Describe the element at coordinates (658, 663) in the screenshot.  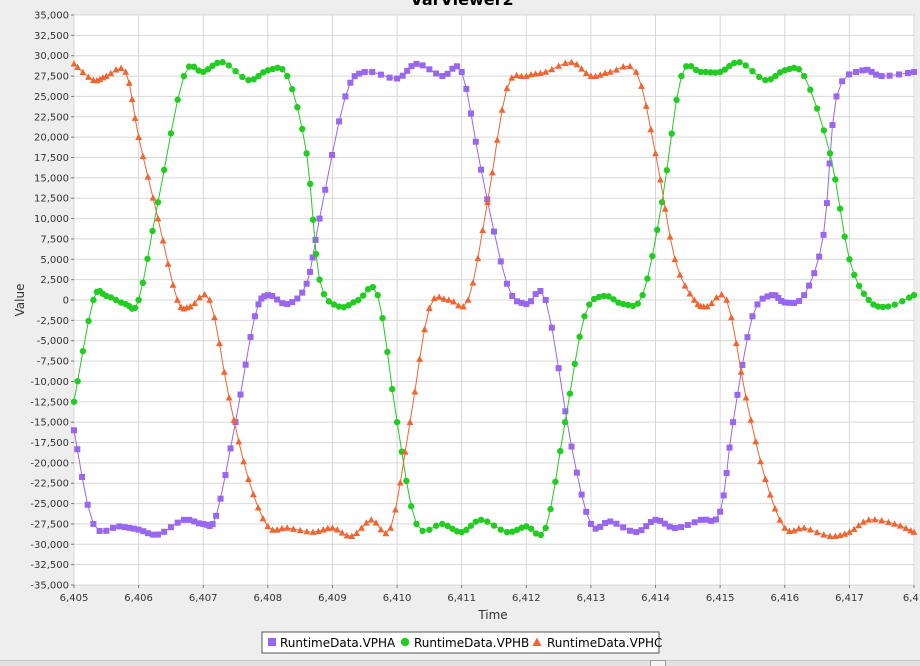
I see `resize-handle` at that location.